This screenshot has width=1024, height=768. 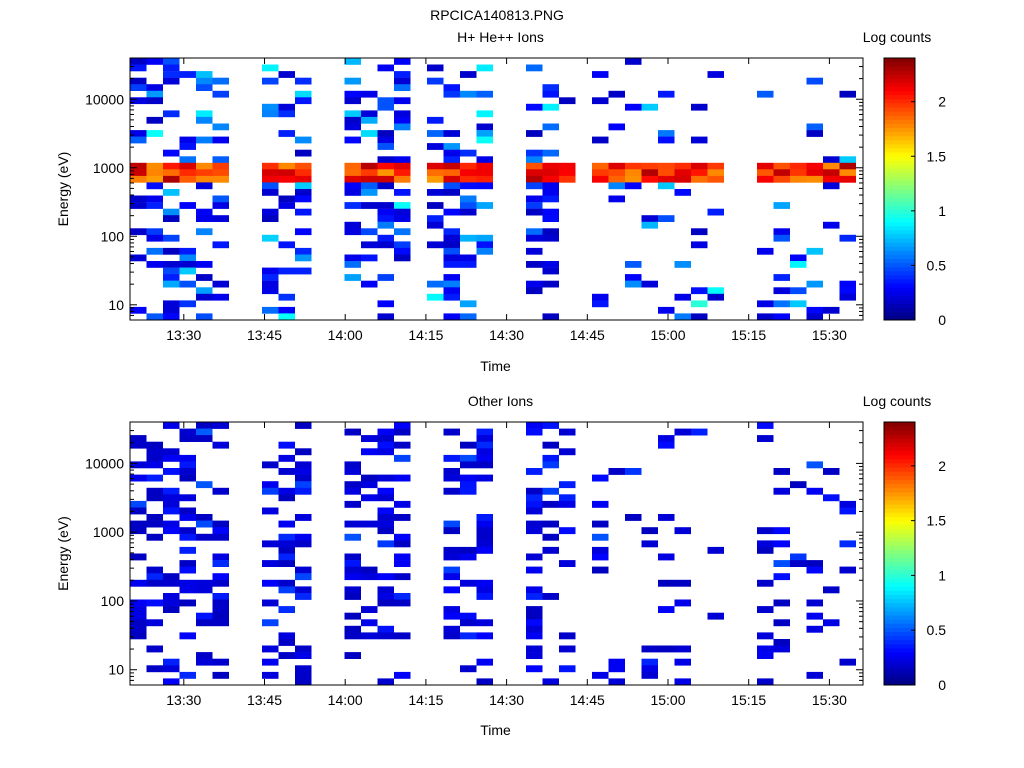 What do you see at coordinates (937, 156) in the screenshot?
I see `colorbar-tick-label: 1.5` at bounding box center [937, 156].